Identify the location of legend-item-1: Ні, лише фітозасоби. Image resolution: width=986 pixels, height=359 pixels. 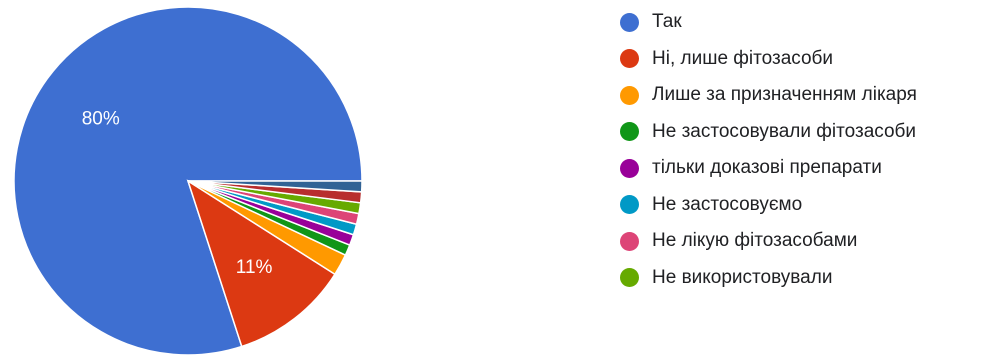
(768, 59).